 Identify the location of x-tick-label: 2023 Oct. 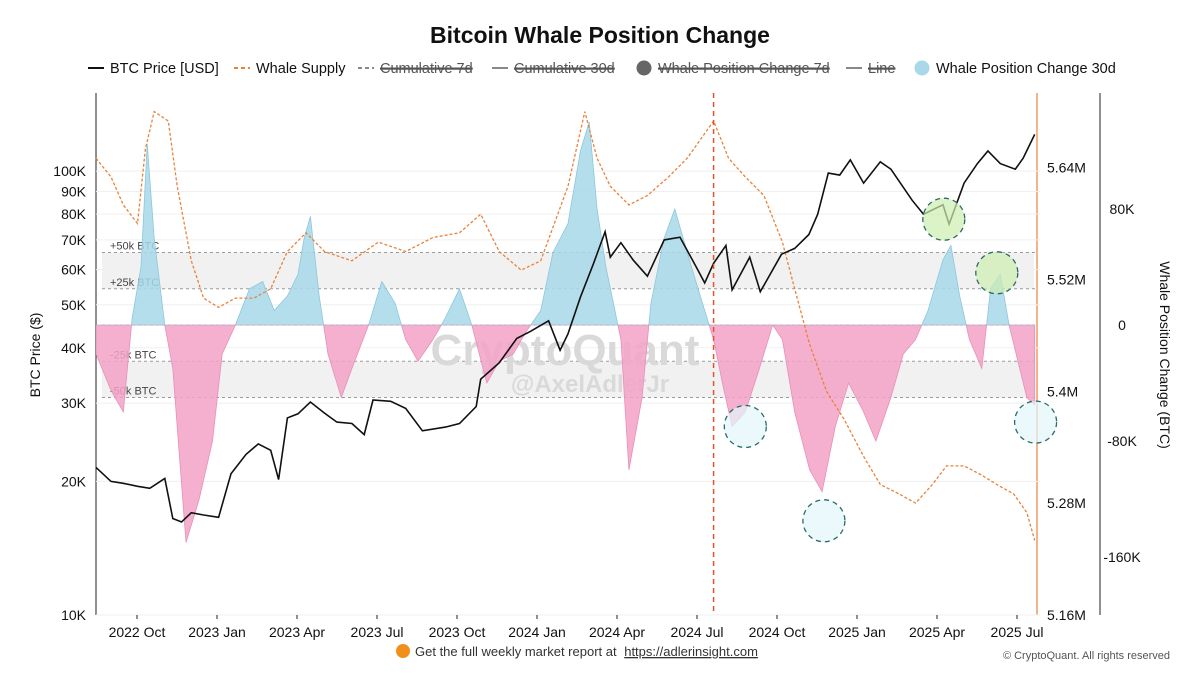
(457, 632).